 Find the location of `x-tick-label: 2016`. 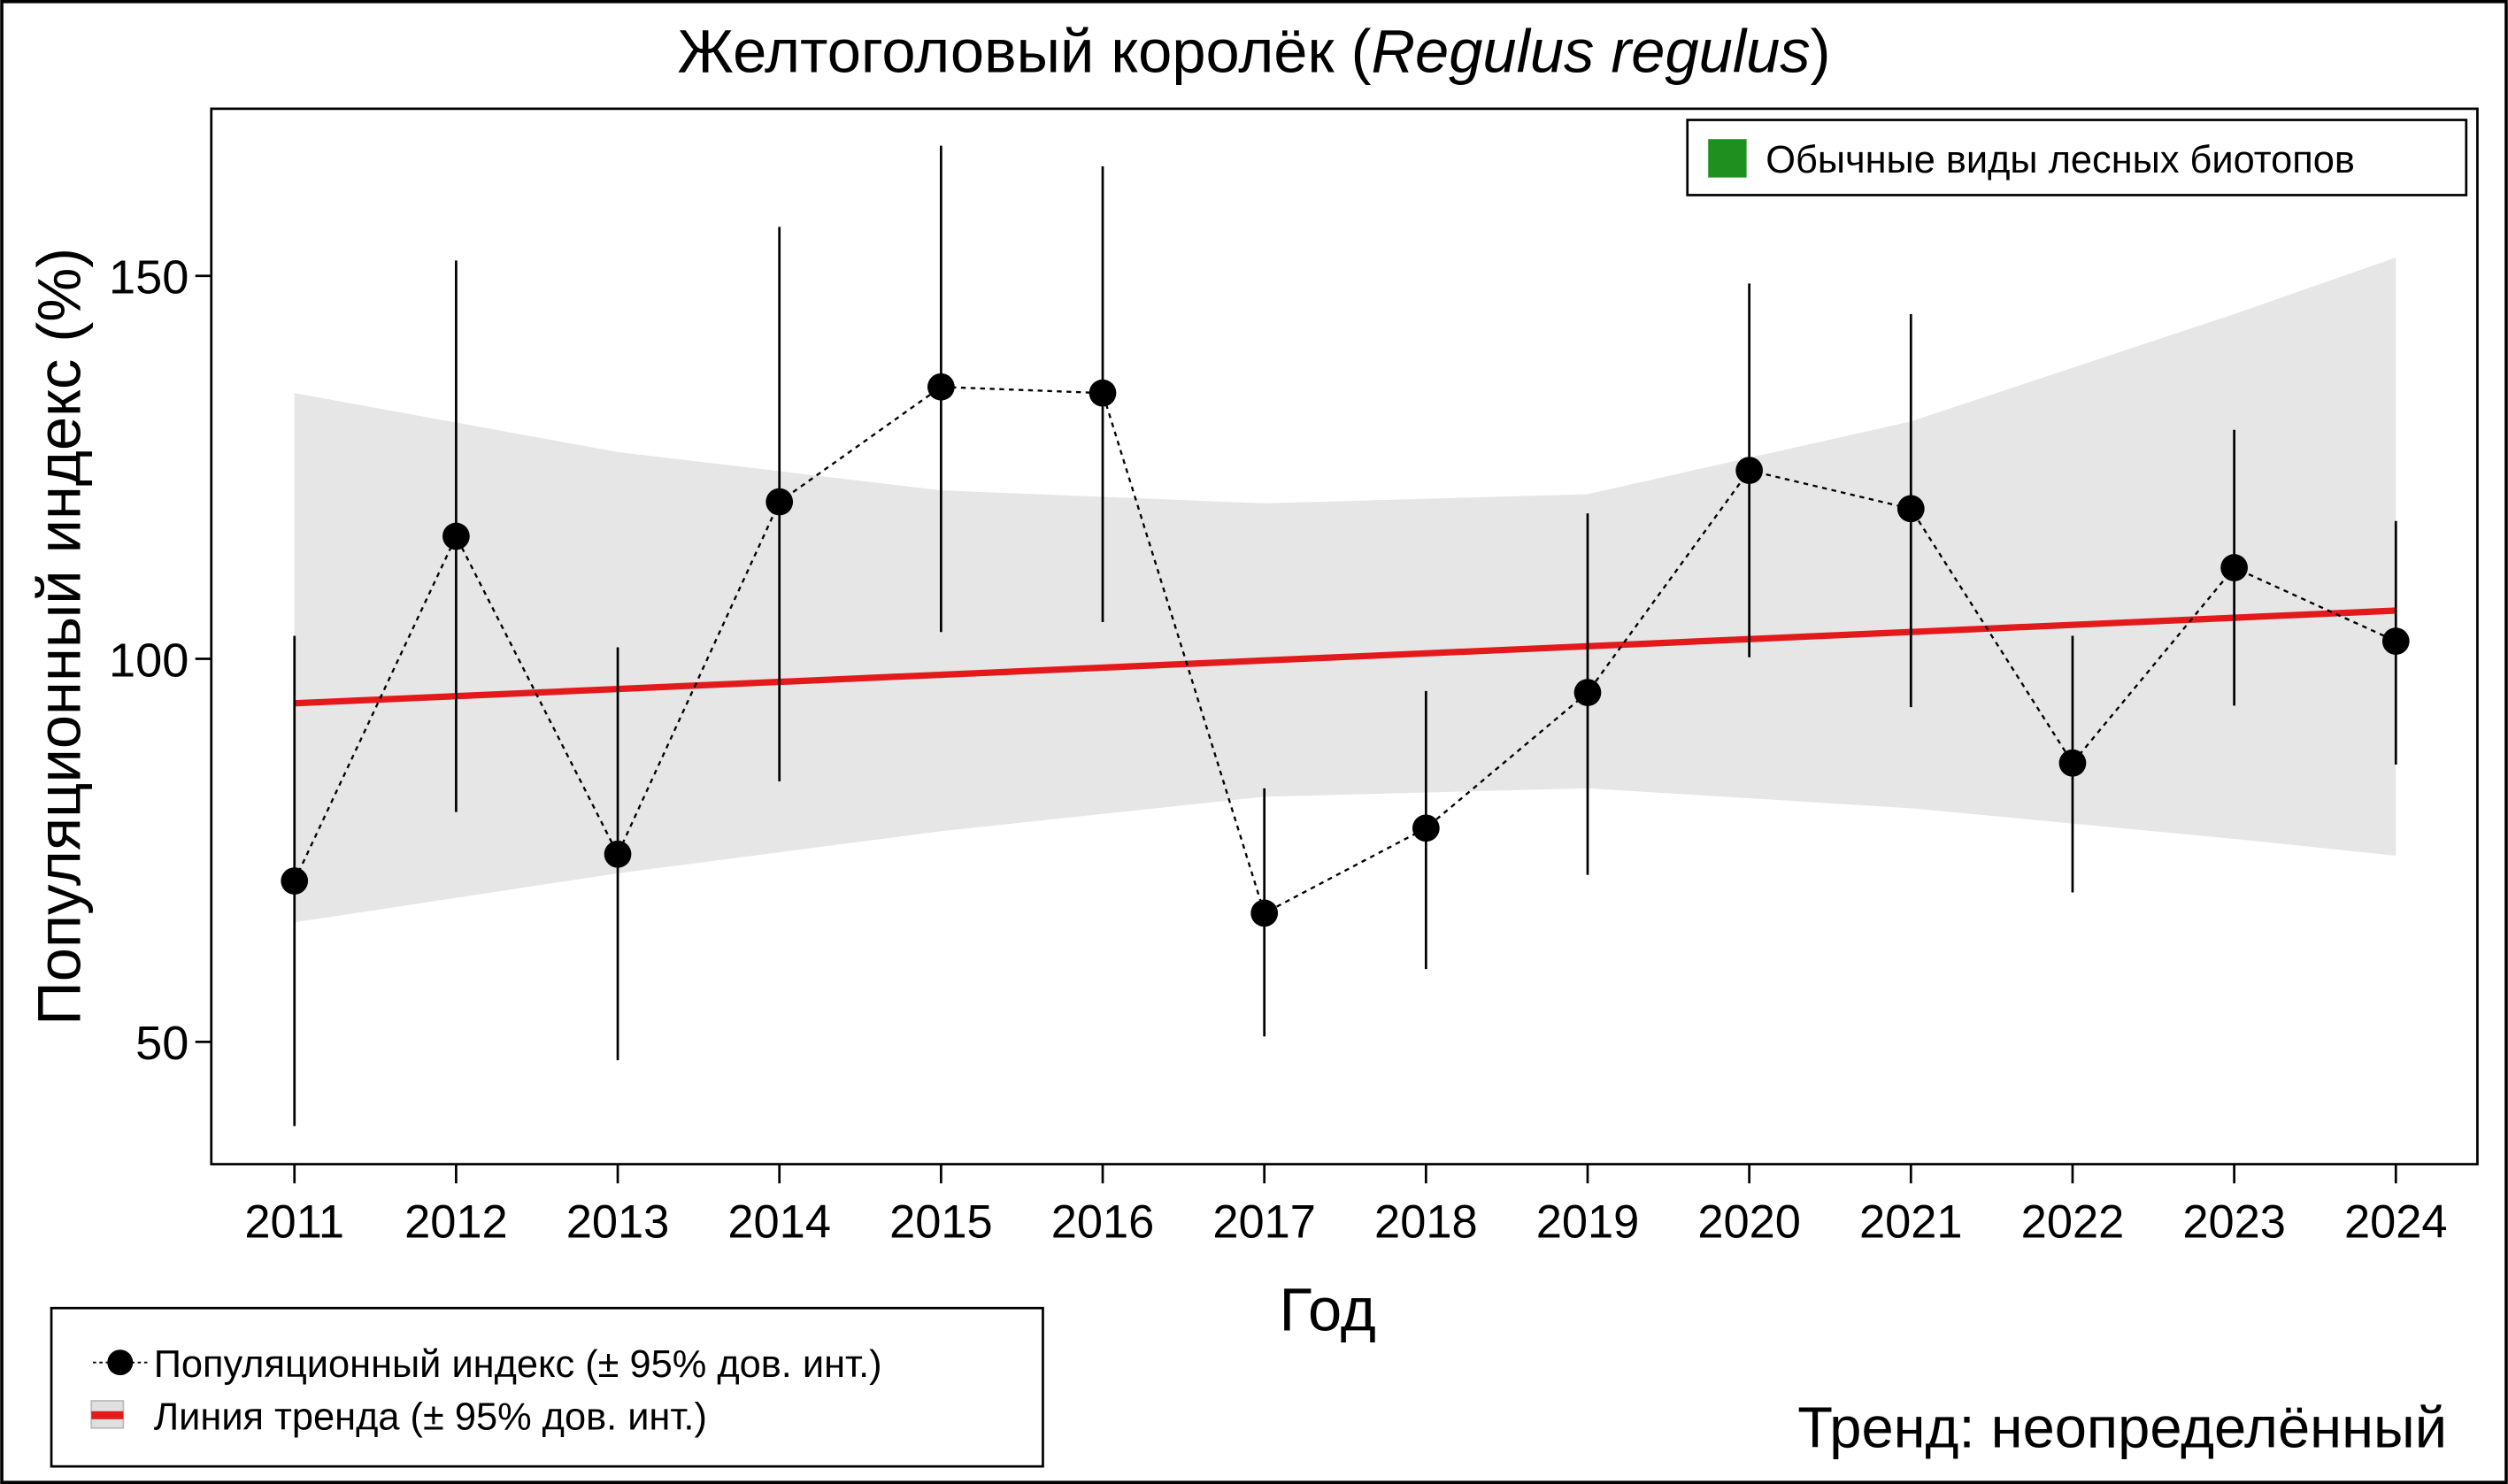

x-tick-label: 2016 is located at coordinates (1103, 1223).